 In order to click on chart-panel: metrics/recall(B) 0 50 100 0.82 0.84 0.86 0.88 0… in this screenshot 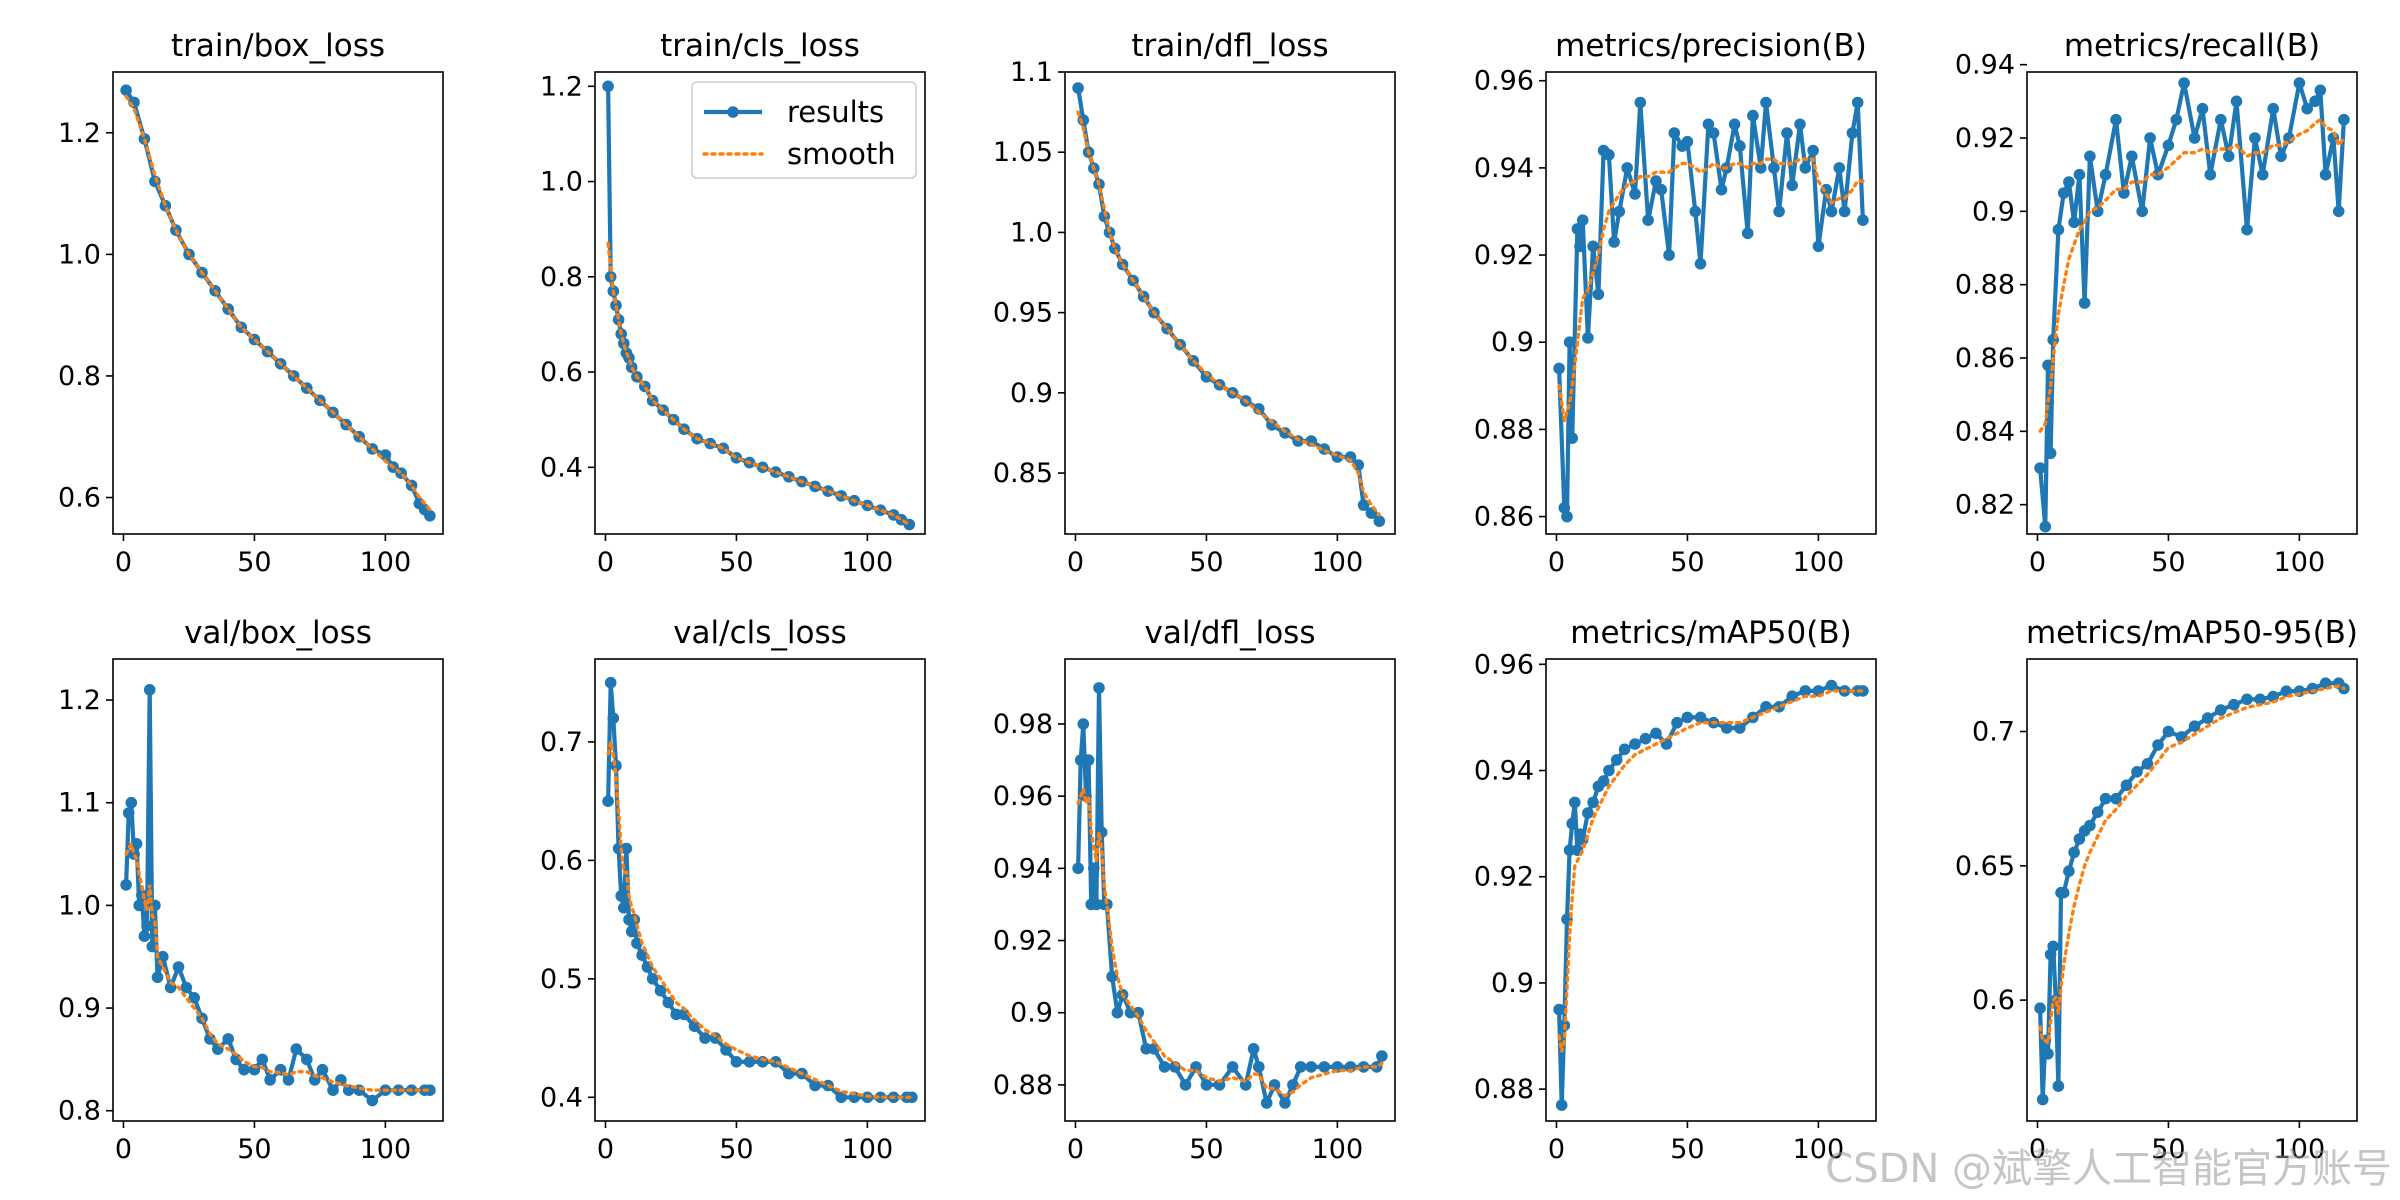, I will do `click(2156, 303)`.